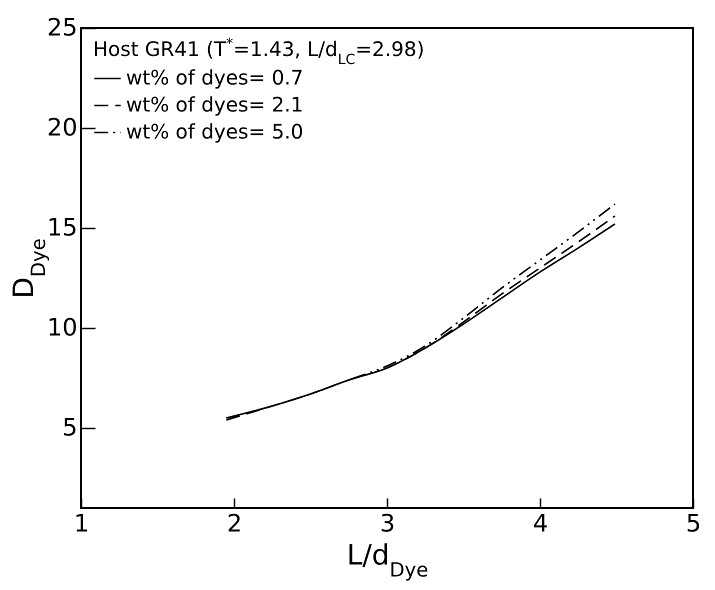  Describe the element at coordinates (540, 524) in the screenshot. I see `x-tick-label: 4` at that location.